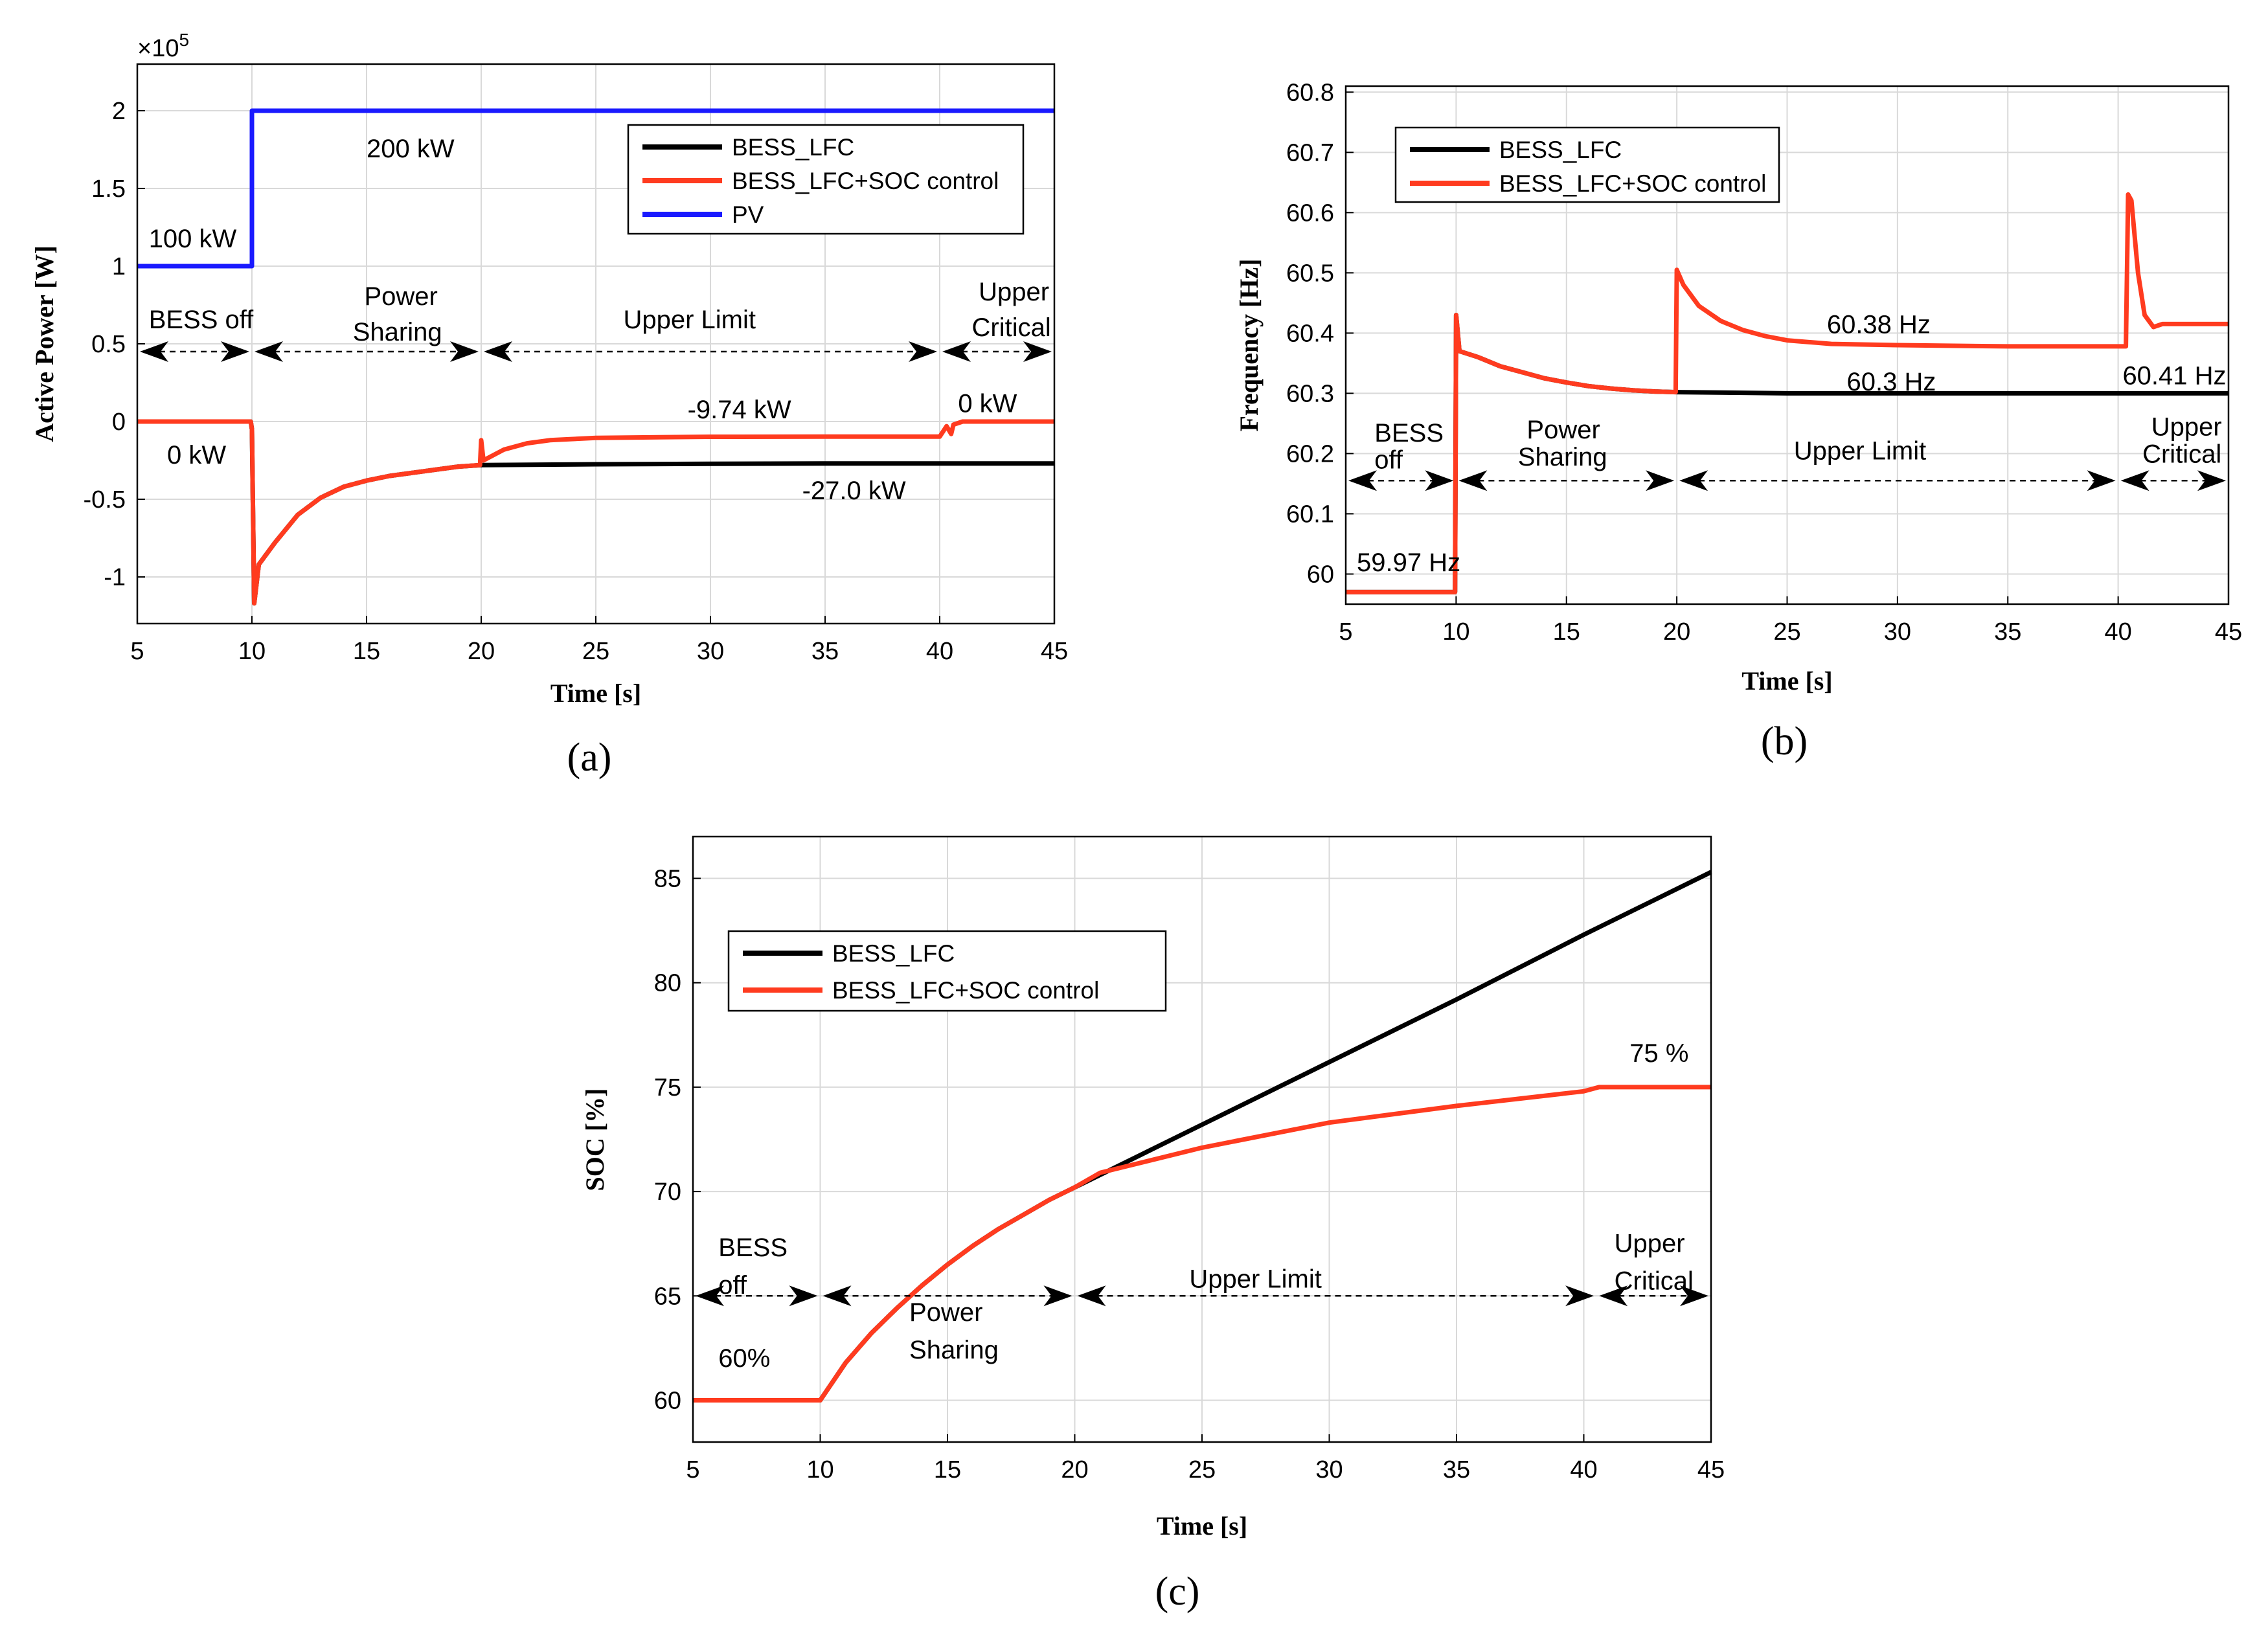  Describe the element at coordinates (1310, 454) in the screenshot. I see `y-tick-label: 60.2` at that location.